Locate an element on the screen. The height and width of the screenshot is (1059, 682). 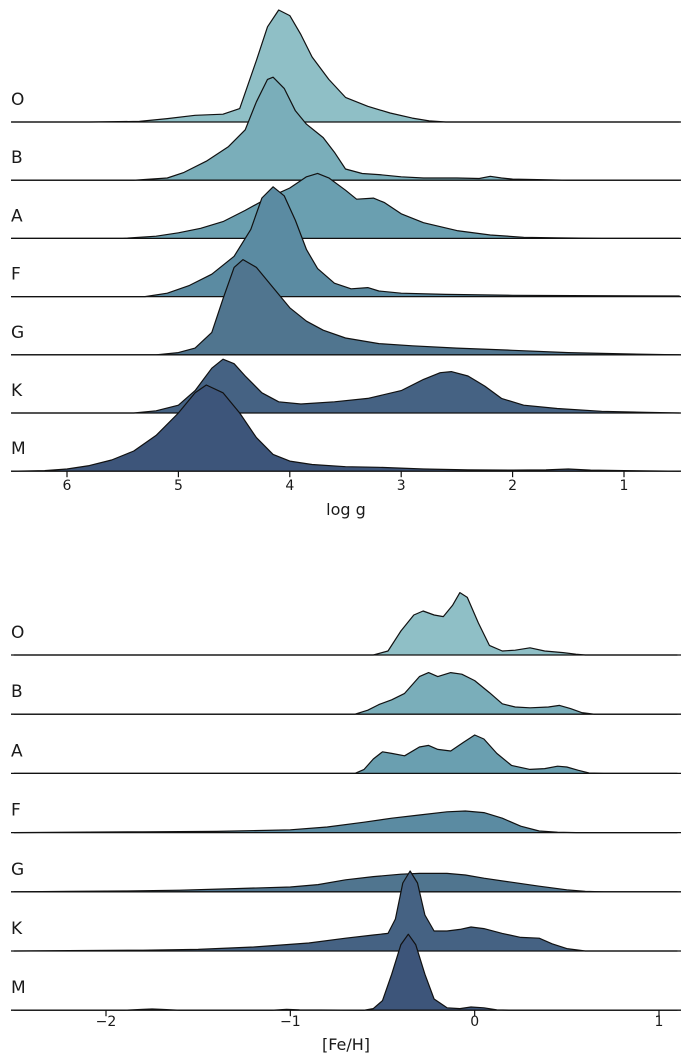
logg-row-label-a: A is located at coordinates (17, 216).